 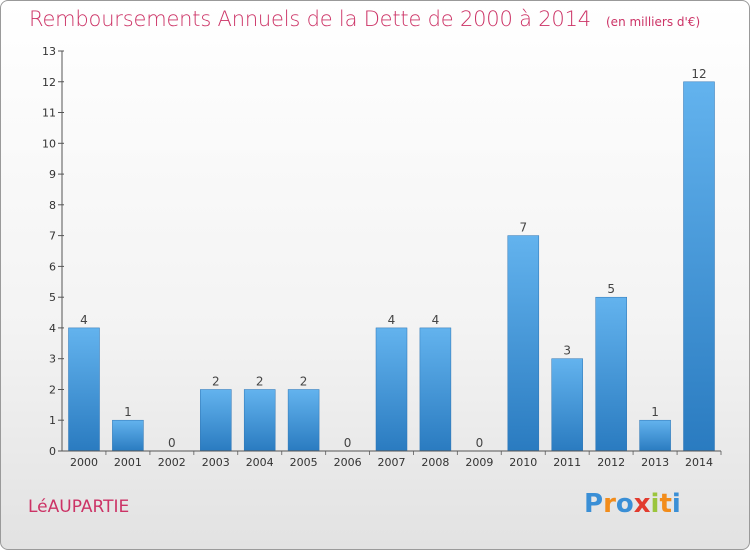 What do you see at coordinates (698, 74) in the screenshot?
I see `value-label-2014: 12` at bounding box center [698, 74].